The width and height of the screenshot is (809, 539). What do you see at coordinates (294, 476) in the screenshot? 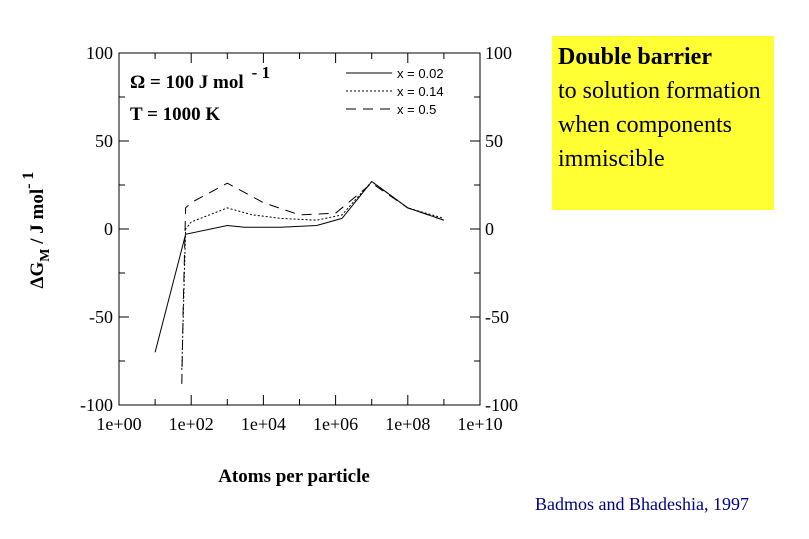
I see `x-axis-title: Atoms per particle` at bounding box center [294, 476].